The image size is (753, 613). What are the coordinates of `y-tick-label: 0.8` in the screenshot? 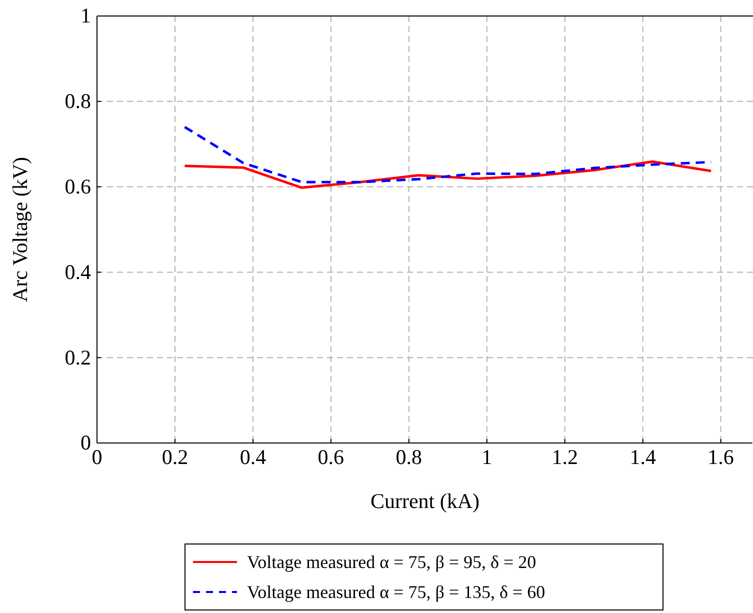 It's located at (77, 101).